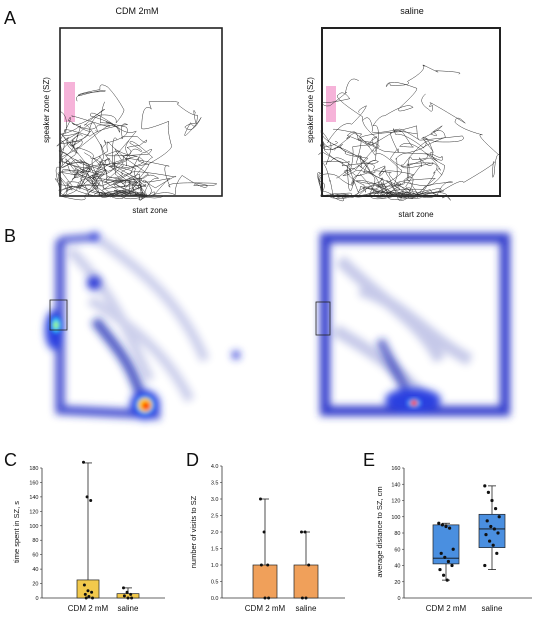 This screenshot has height=621, width=550. I want to click on speaker-zone-label-cdm: speaker zone (SZ), so click(46, 110).